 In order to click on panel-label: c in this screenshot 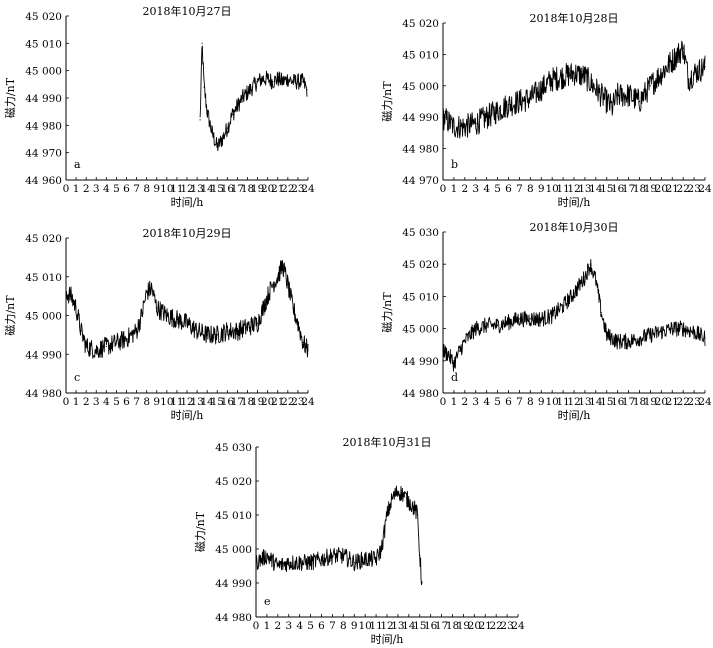, I will do `click(77, 377)`.